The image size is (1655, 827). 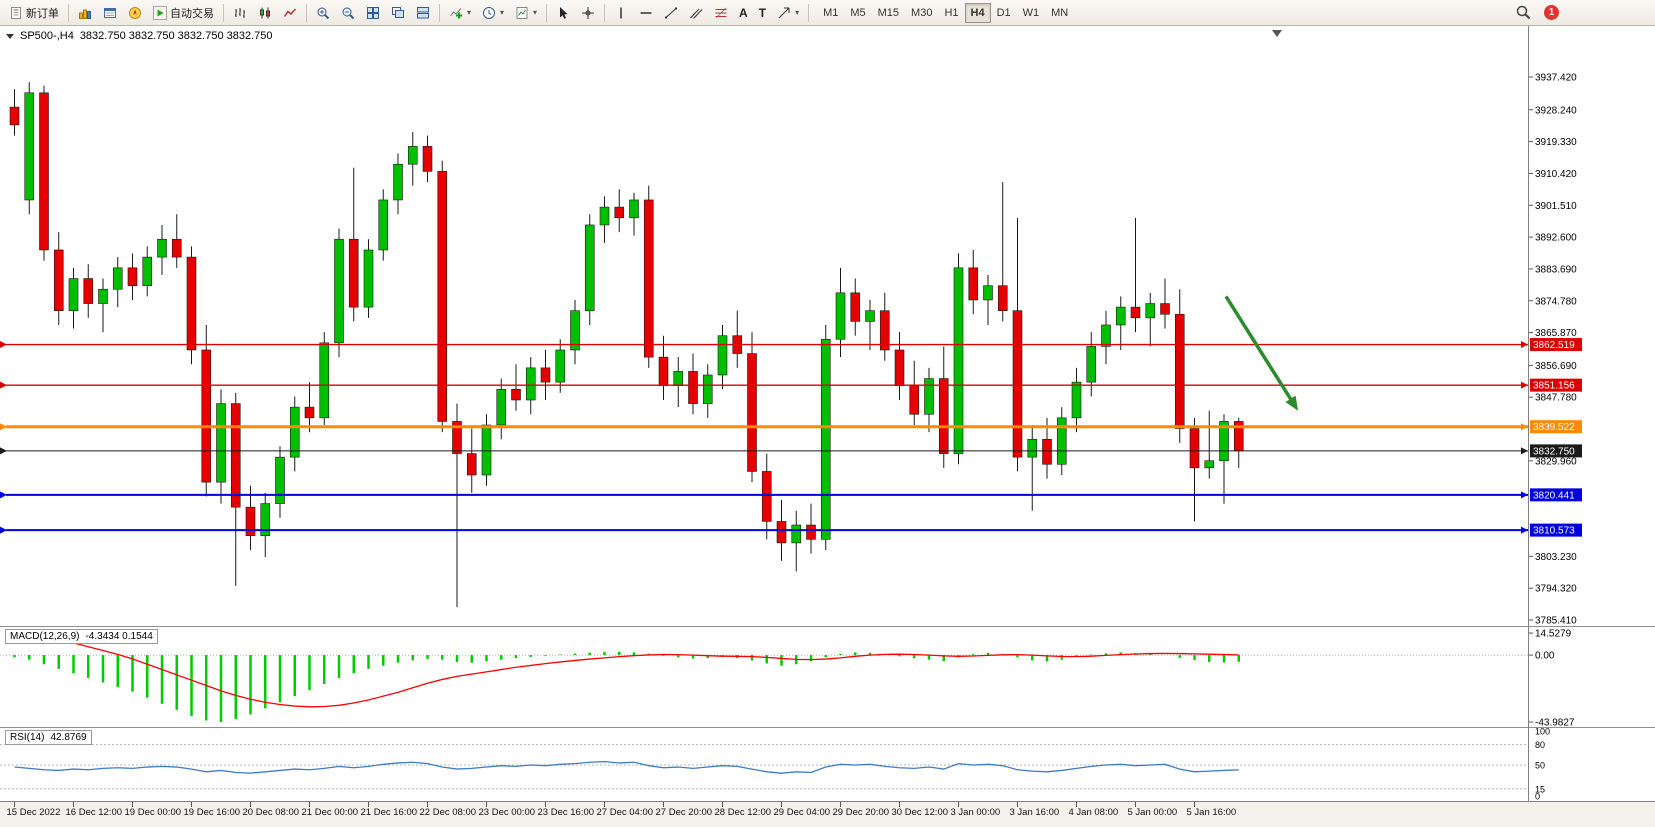 I want to click on stack-windows-icon, so click(x=423, y=12).